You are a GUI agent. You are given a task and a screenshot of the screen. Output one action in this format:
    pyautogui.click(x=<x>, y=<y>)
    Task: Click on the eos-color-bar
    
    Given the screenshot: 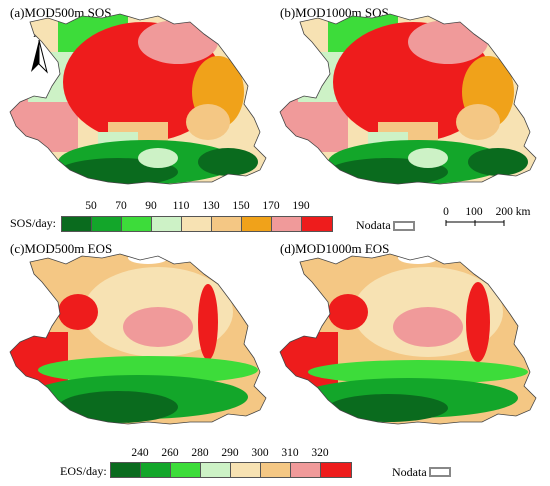 What is the action you would take?
    pyautogui.click(x=231, y=470)
    